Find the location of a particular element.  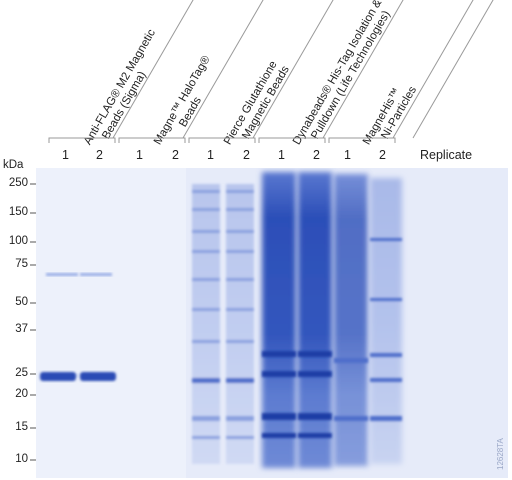

figure-code: 12628TA is located at coordinates (500, 454).